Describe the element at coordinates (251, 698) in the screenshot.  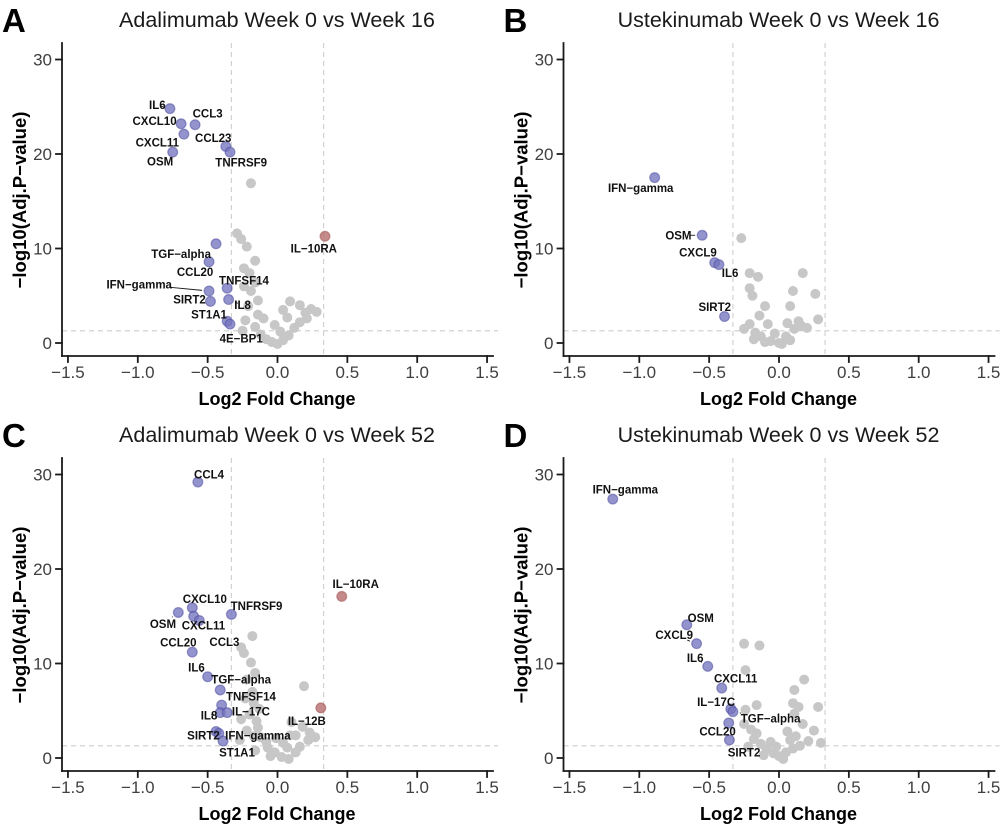
I see `gene-label: TNFSF14` at that location.